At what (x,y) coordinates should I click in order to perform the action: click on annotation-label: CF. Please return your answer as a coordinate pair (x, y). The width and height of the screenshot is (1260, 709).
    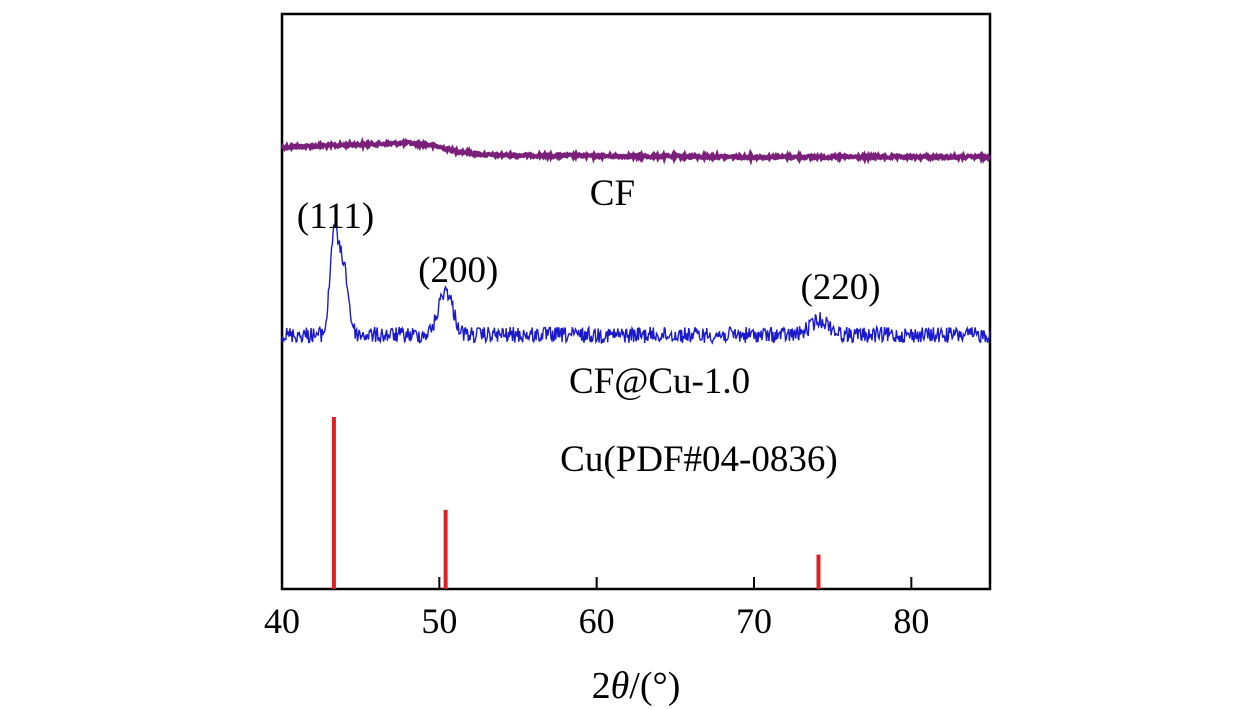
    Looking at the image, I should click on (612, 193).